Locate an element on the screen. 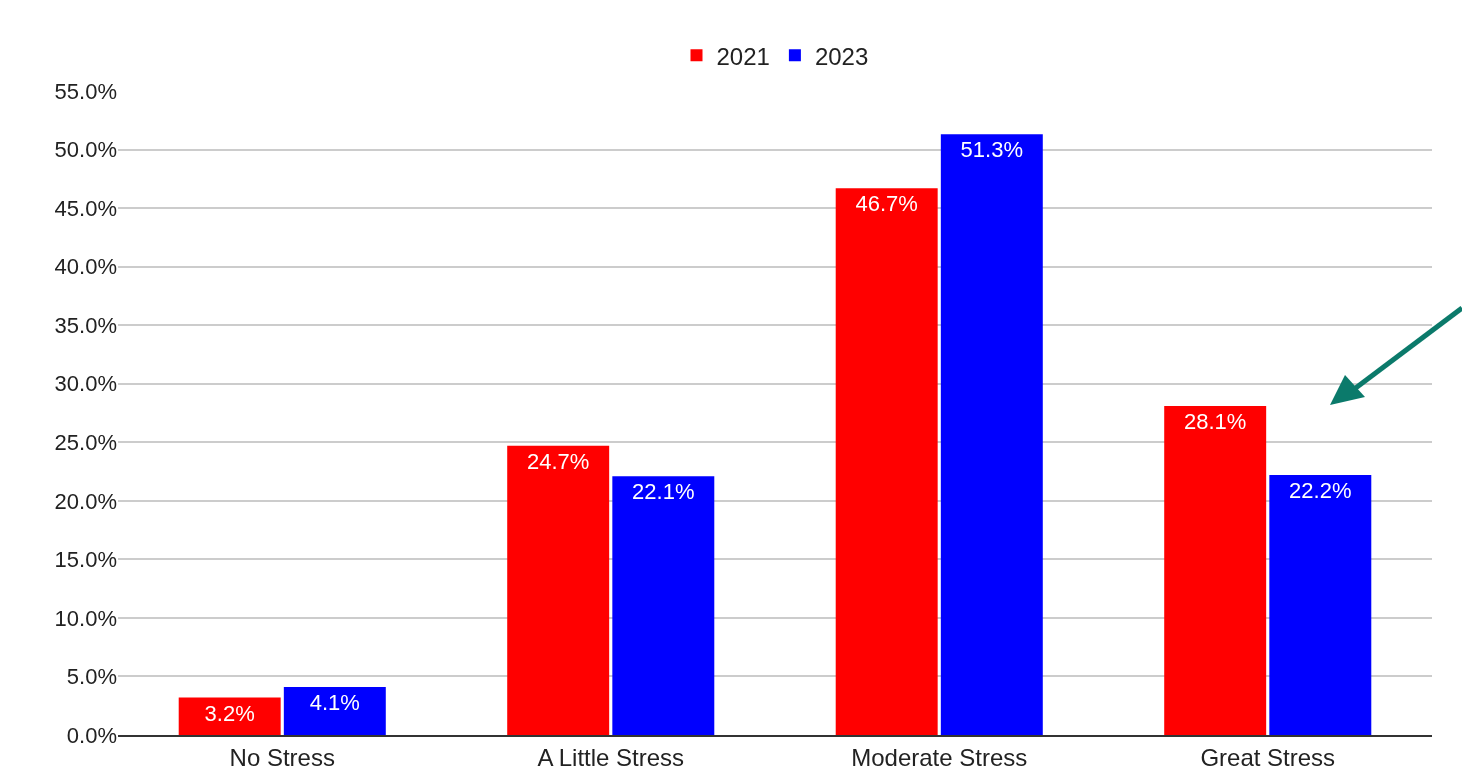 This screenshot has height=781, width=1462. y-tick-label: 15.0% is located at coordinates (85, 560).